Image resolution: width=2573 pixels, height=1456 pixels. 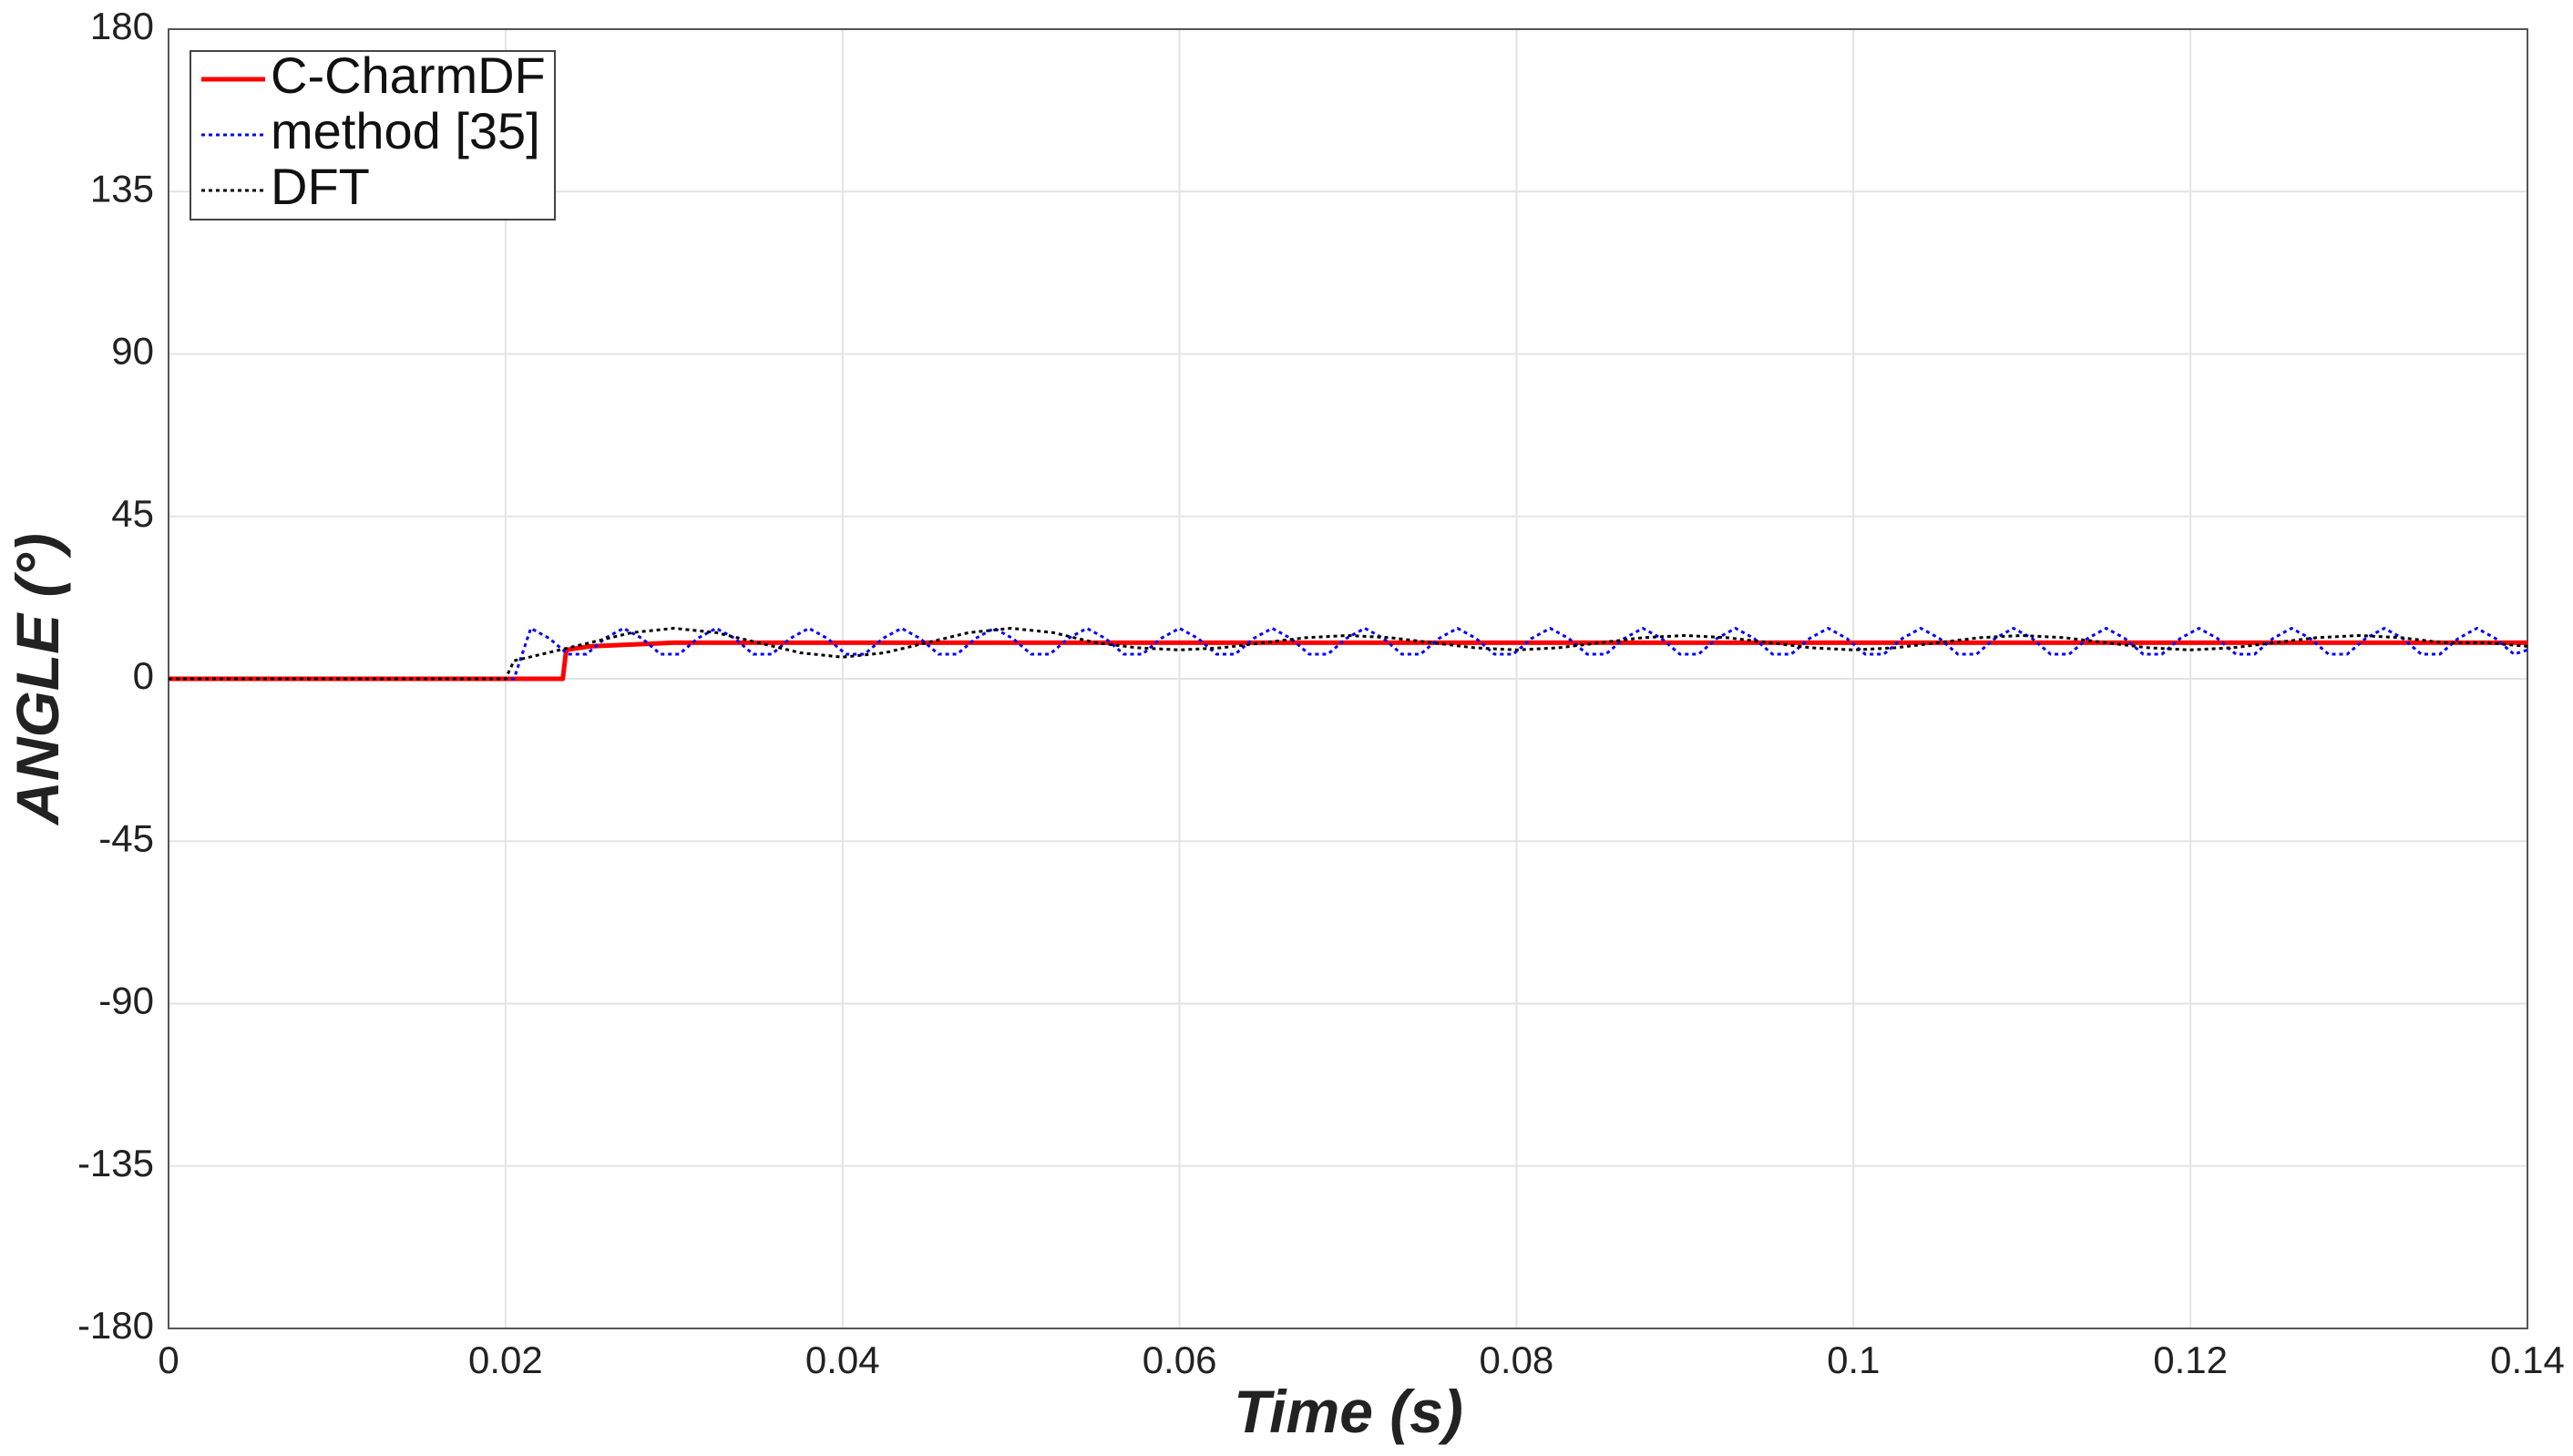 I want to click on x-axis-title: Time (s), so click(x=1348, y=1411).